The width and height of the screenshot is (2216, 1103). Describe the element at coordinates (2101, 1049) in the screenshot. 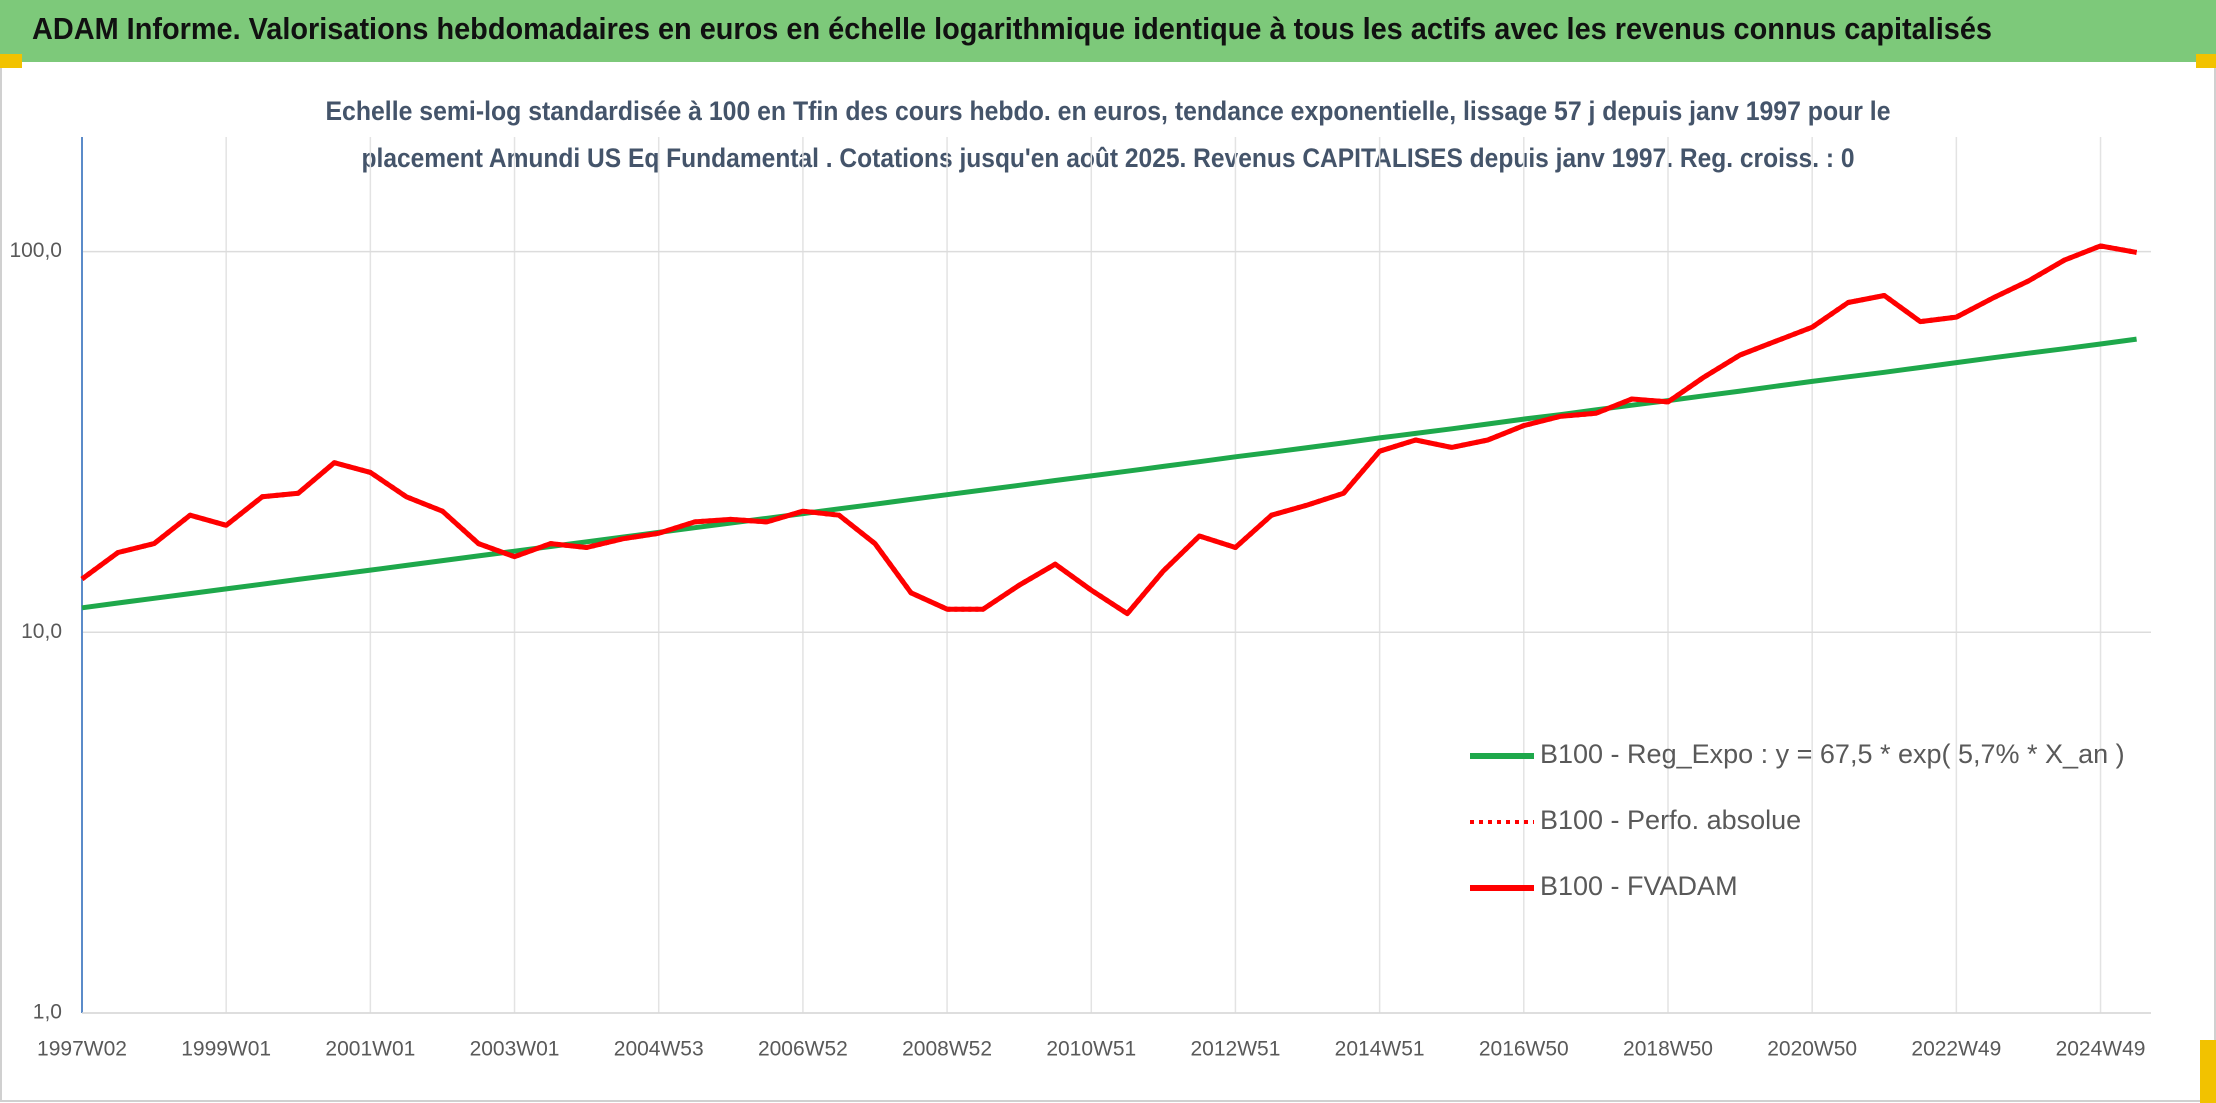

I see `x-tick-label: 2024W49` at that location.